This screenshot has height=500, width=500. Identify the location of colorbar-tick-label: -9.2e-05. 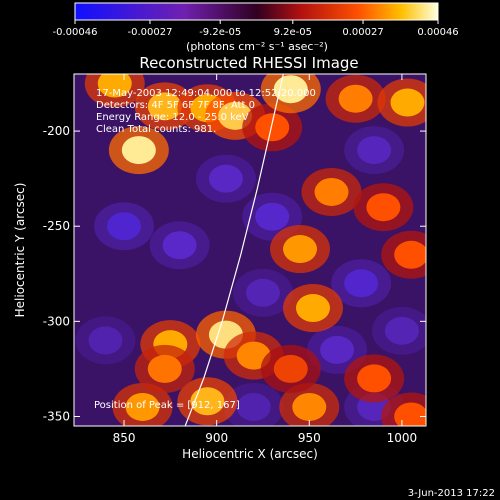
(220, 32).